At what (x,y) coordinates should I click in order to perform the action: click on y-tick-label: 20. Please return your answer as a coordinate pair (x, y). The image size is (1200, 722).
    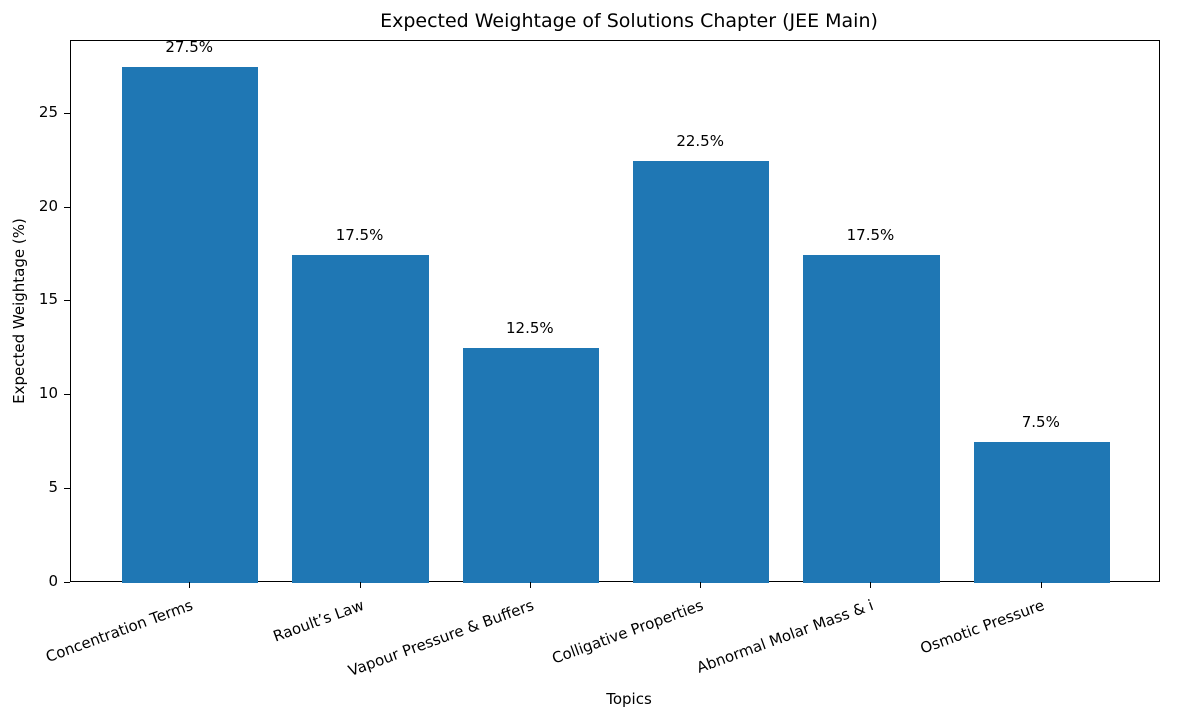
    Looking at the image, I should click on (48, 205).